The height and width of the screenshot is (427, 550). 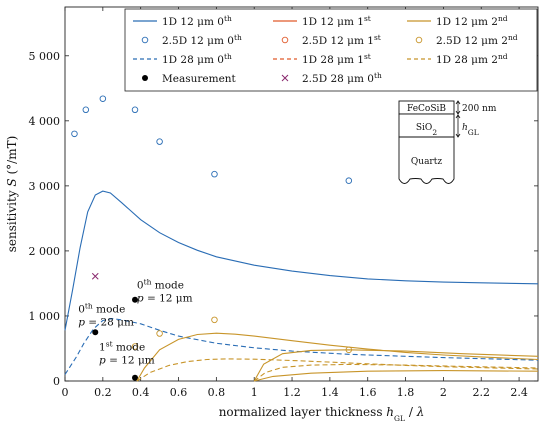 I want to click on series-1d-12-m-2nd-lower-band-line, so click(x=396, y=376).